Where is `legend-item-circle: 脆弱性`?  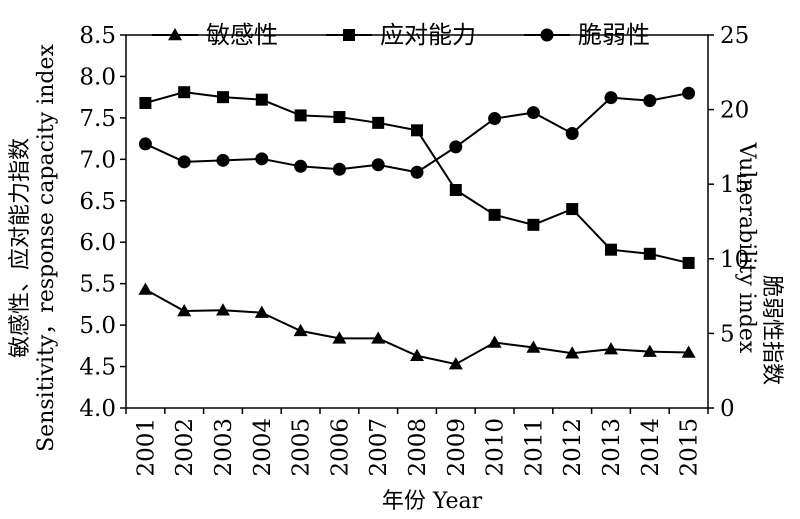 legend-item-circle: 脆弱性 is located at coordinates (587, 35).